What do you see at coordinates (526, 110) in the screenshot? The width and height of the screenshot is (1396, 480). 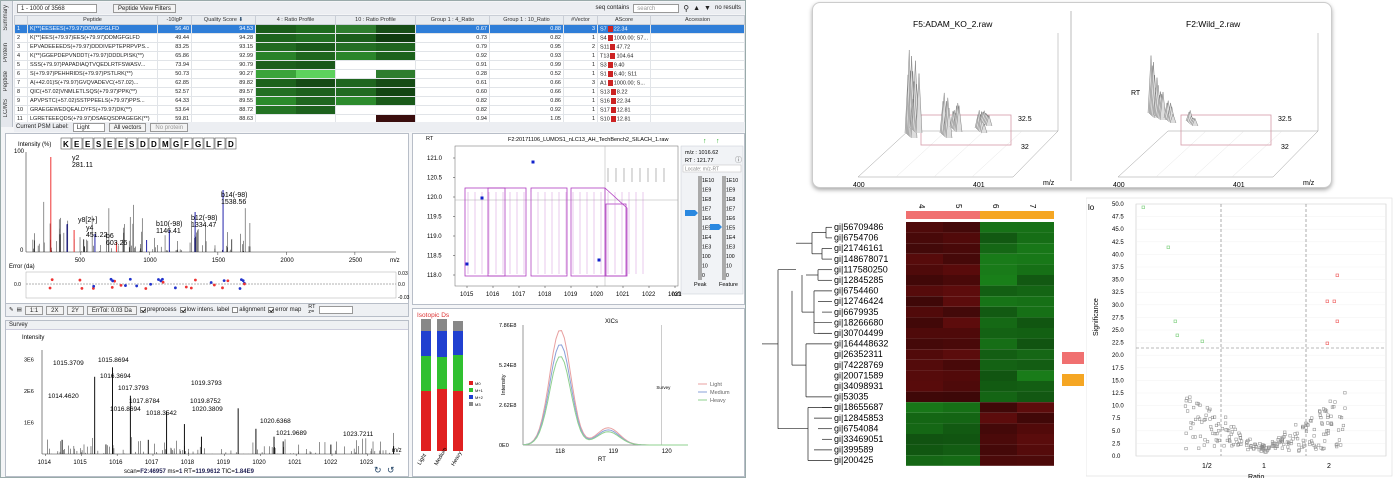 I see `ratio-10-cell: 0.92` at bounding box center [526, 110].